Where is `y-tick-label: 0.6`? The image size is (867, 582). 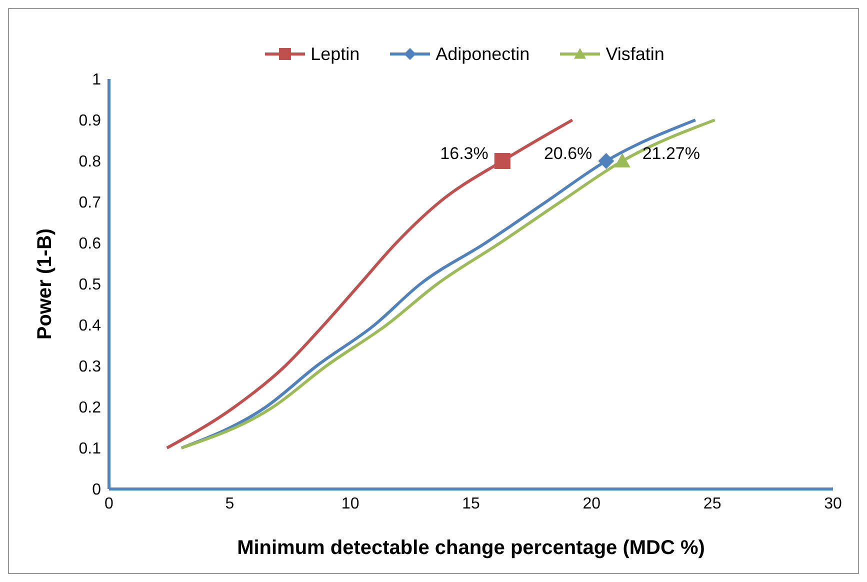
y-tick-label: 0.6 is located at coordinates (90, 244).